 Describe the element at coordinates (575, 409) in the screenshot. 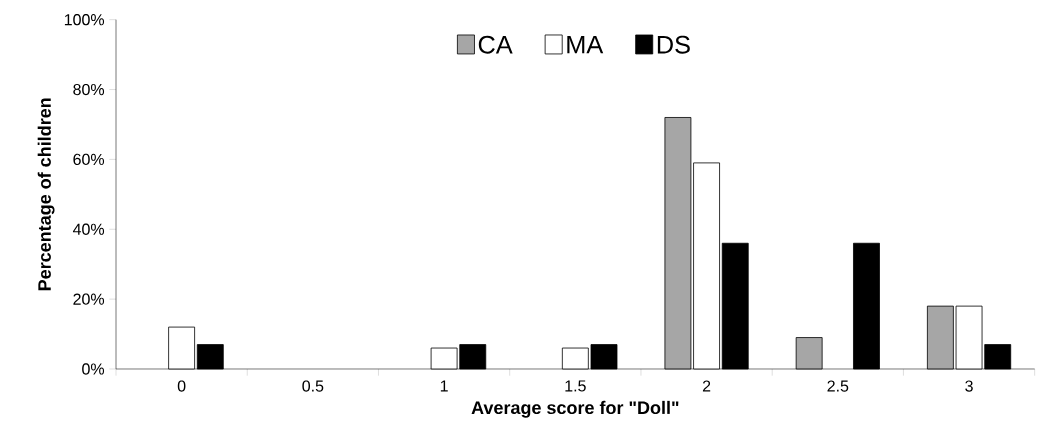

I see `x-axis-title: Average score for "Doll"` at that location.